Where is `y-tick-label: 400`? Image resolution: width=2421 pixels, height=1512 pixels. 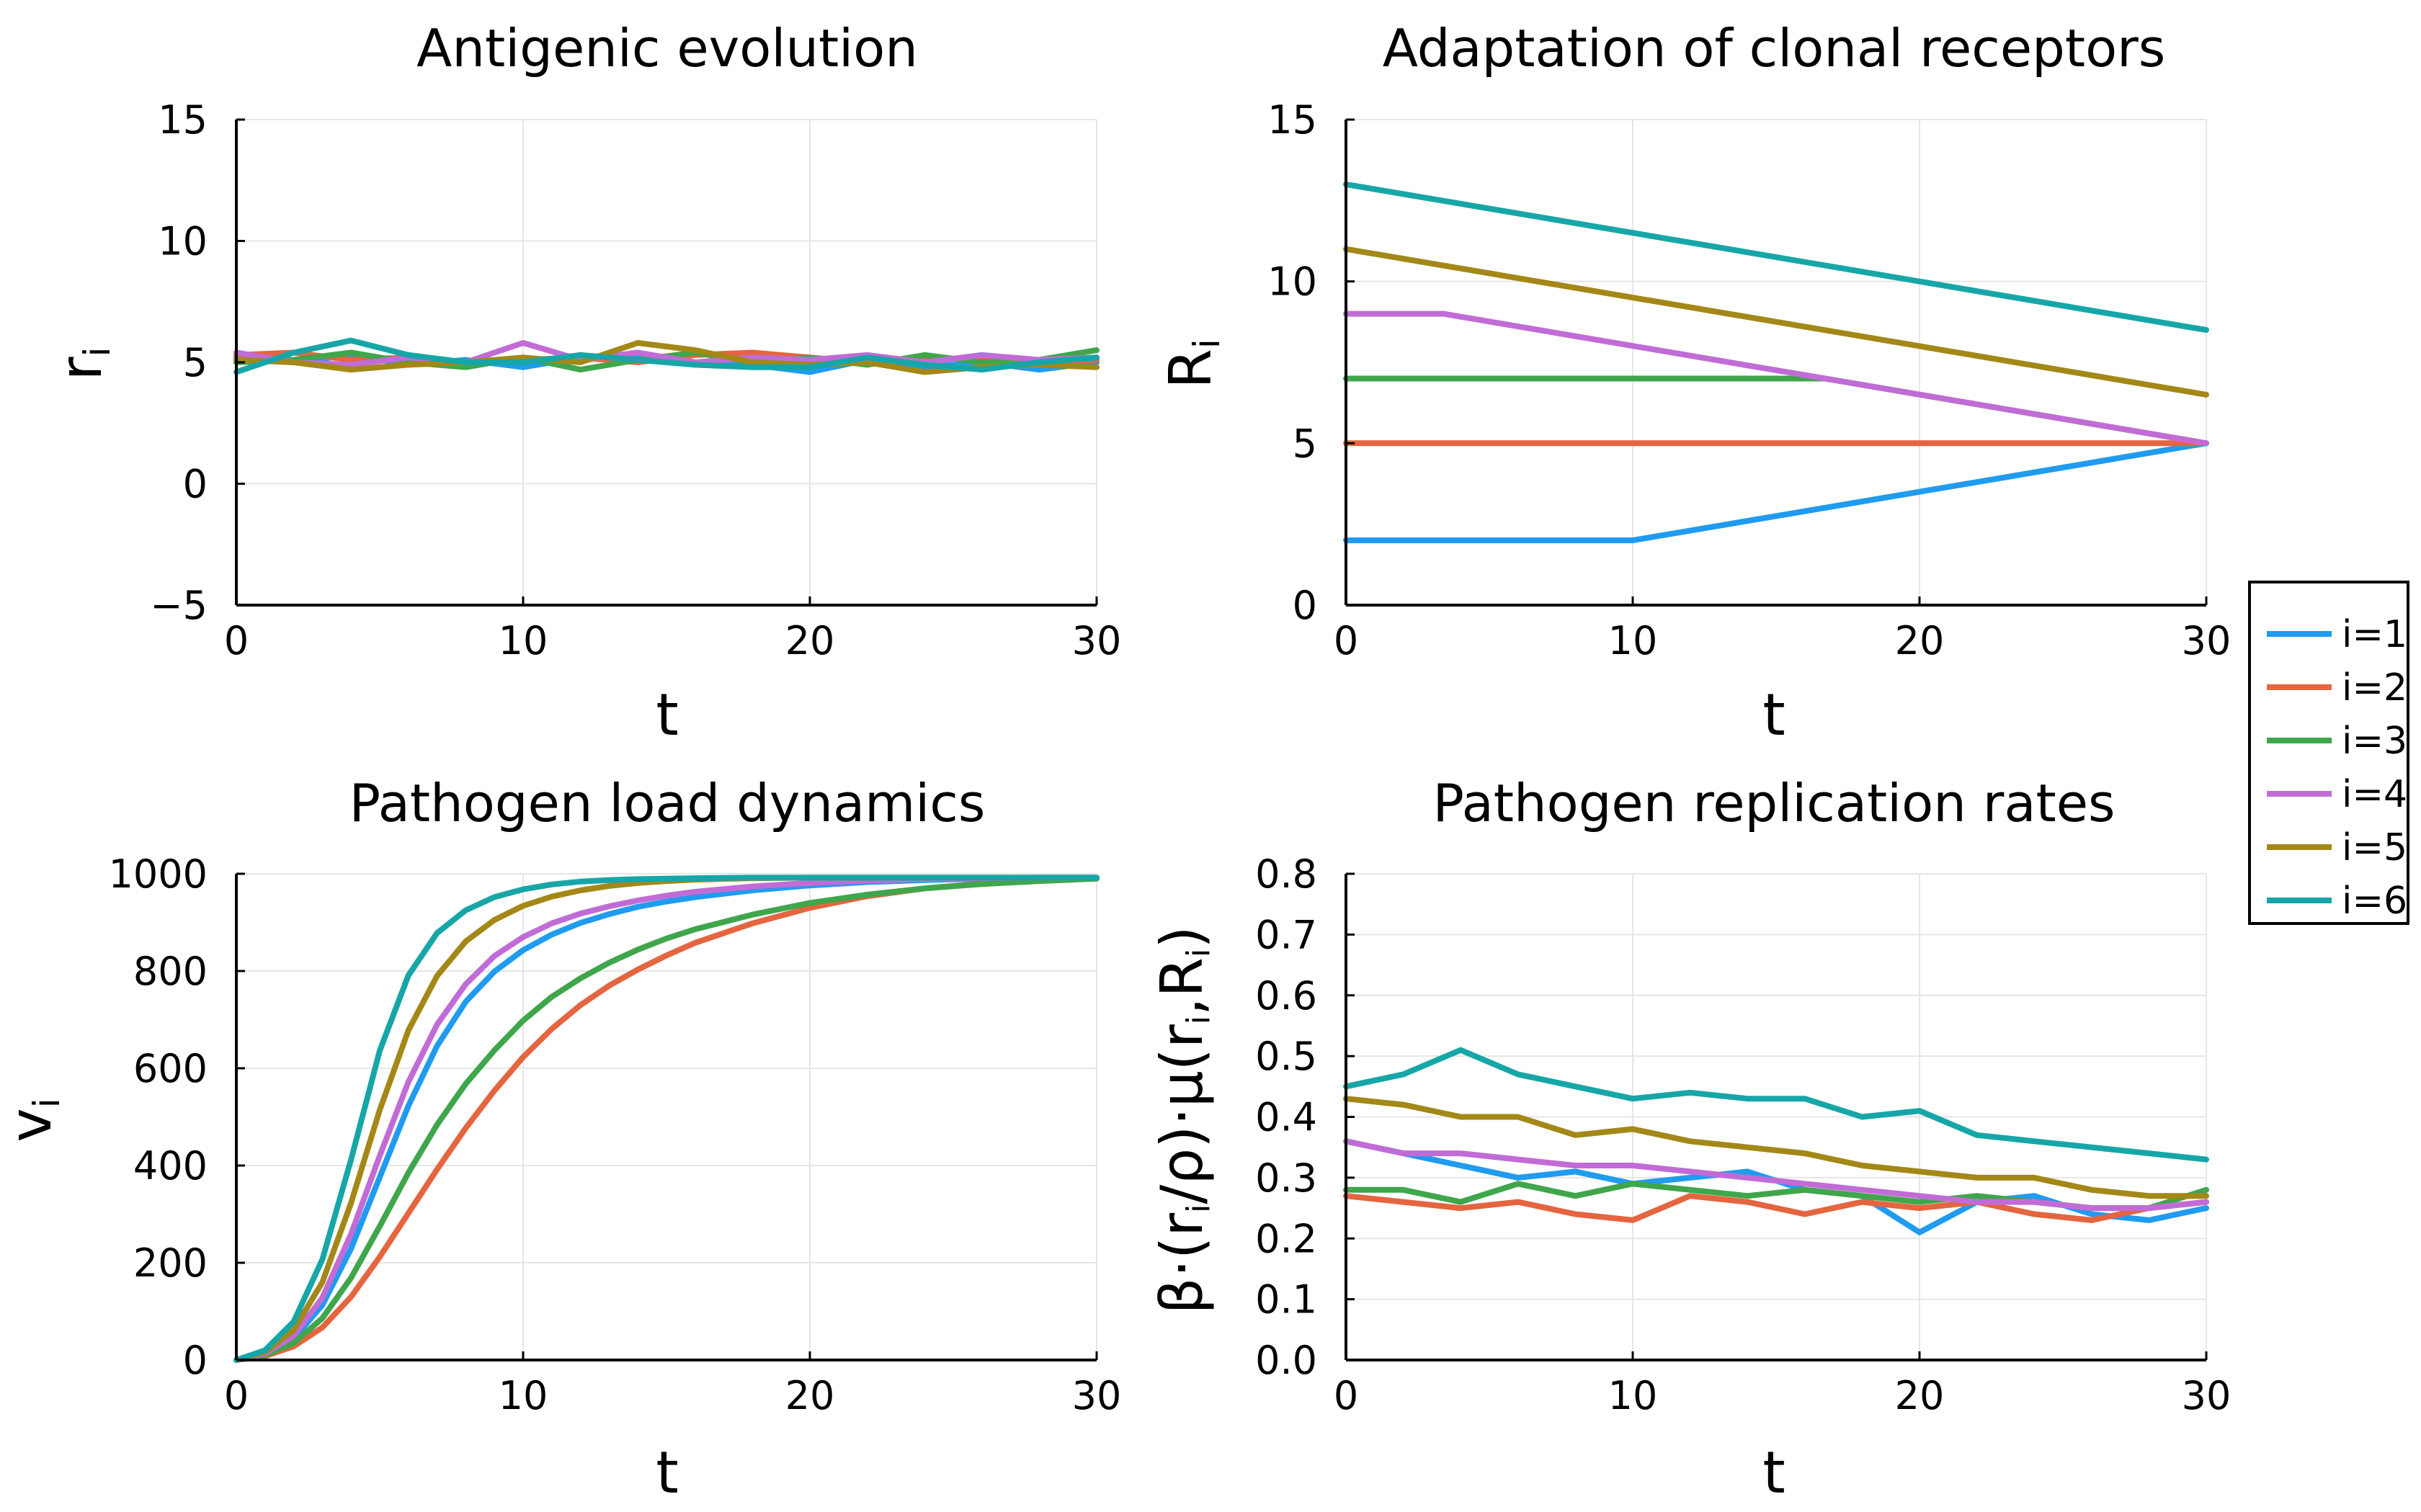 y-tick-label: 400 is located at coordinates (170, 1166).